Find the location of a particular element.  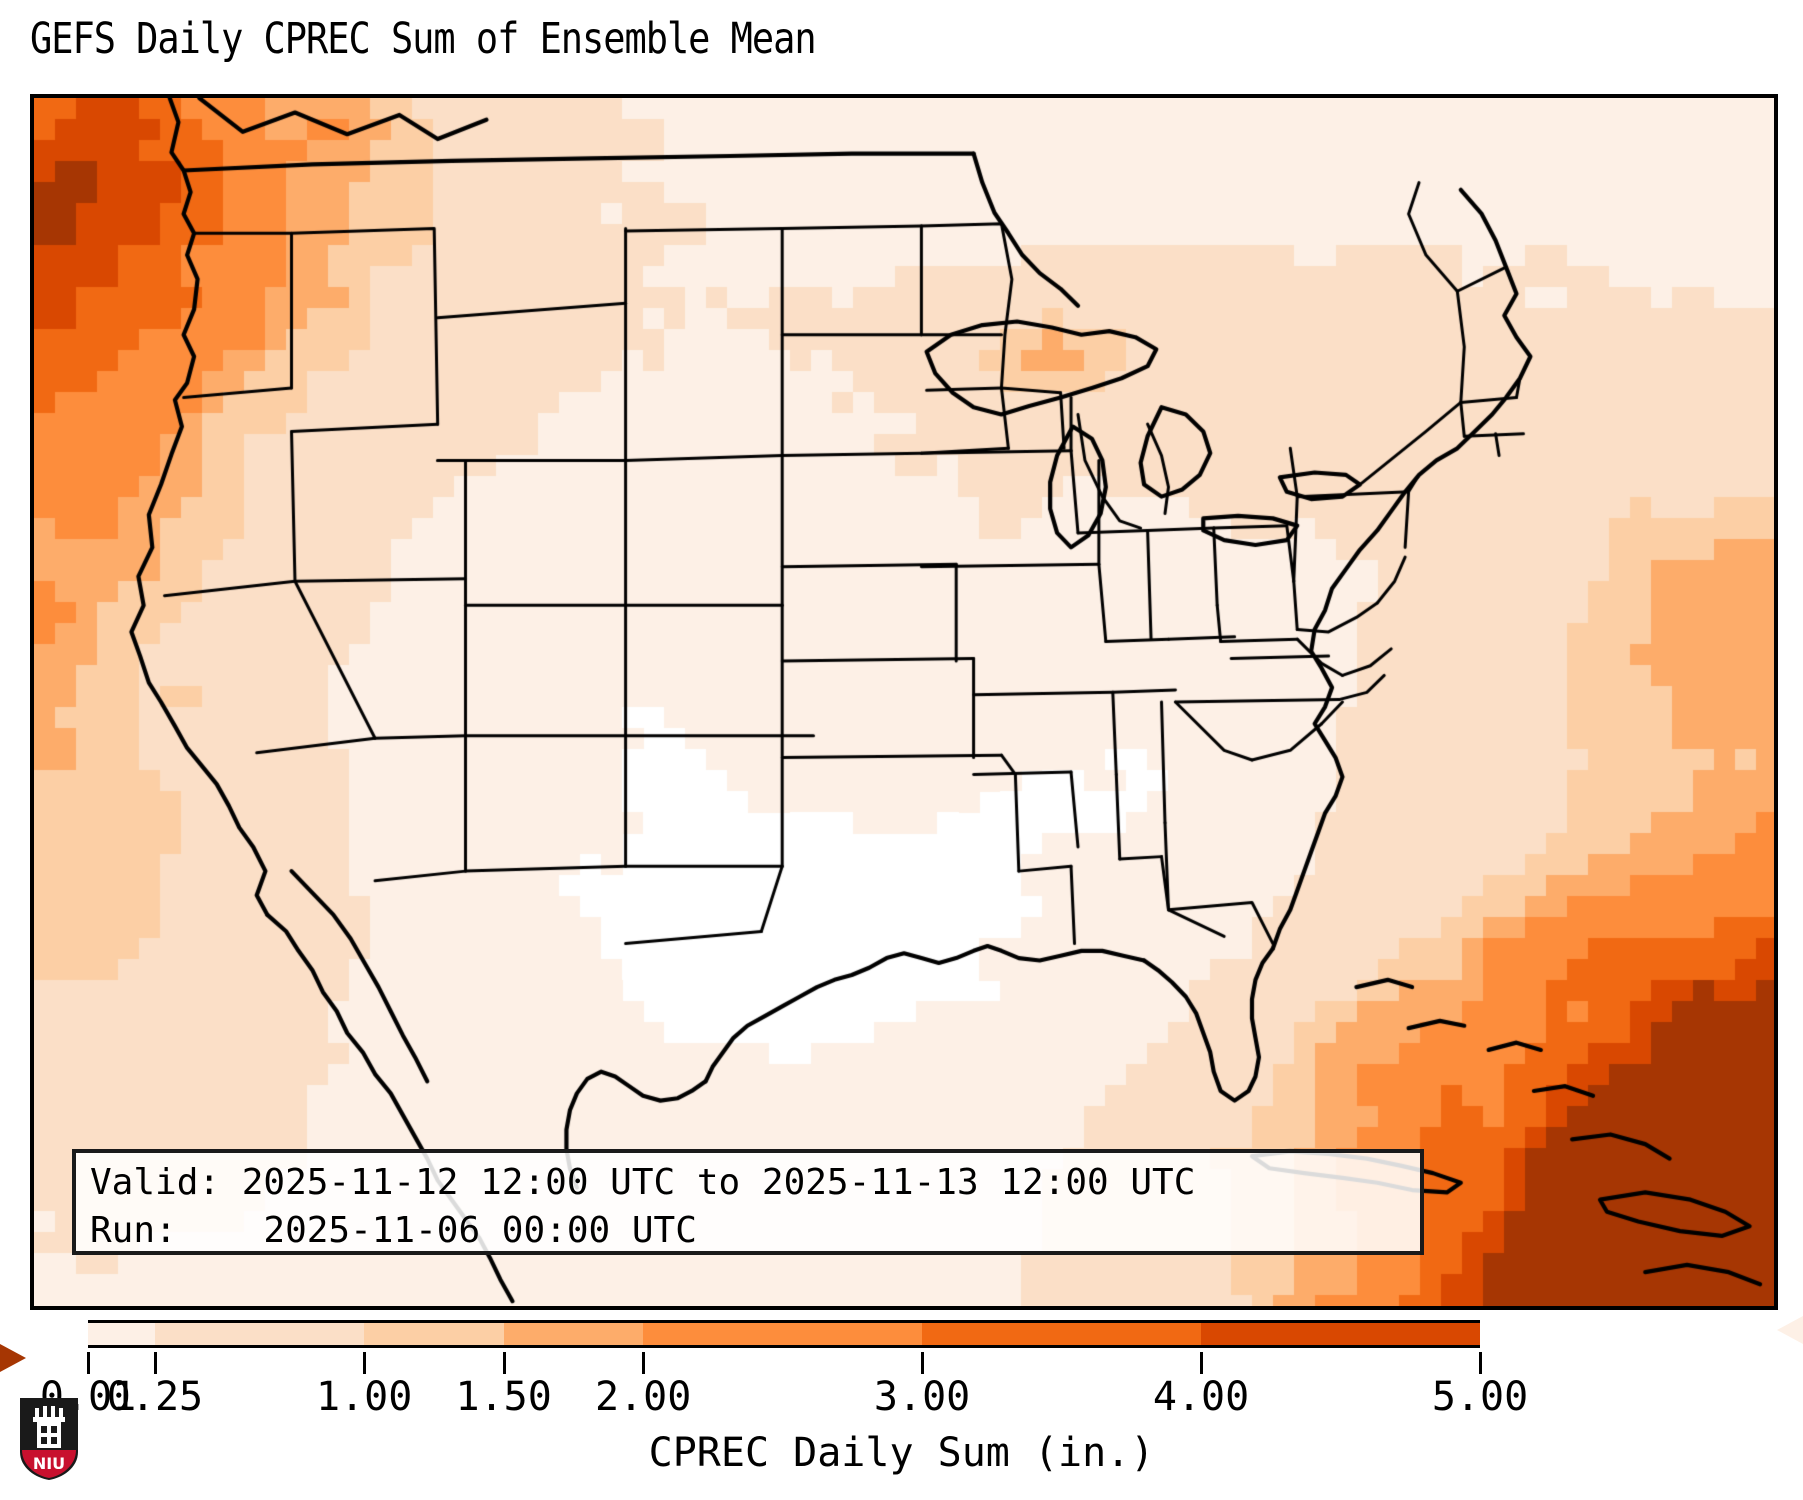

niu-logo-text: NIU is located at coordinates (49, 1463).